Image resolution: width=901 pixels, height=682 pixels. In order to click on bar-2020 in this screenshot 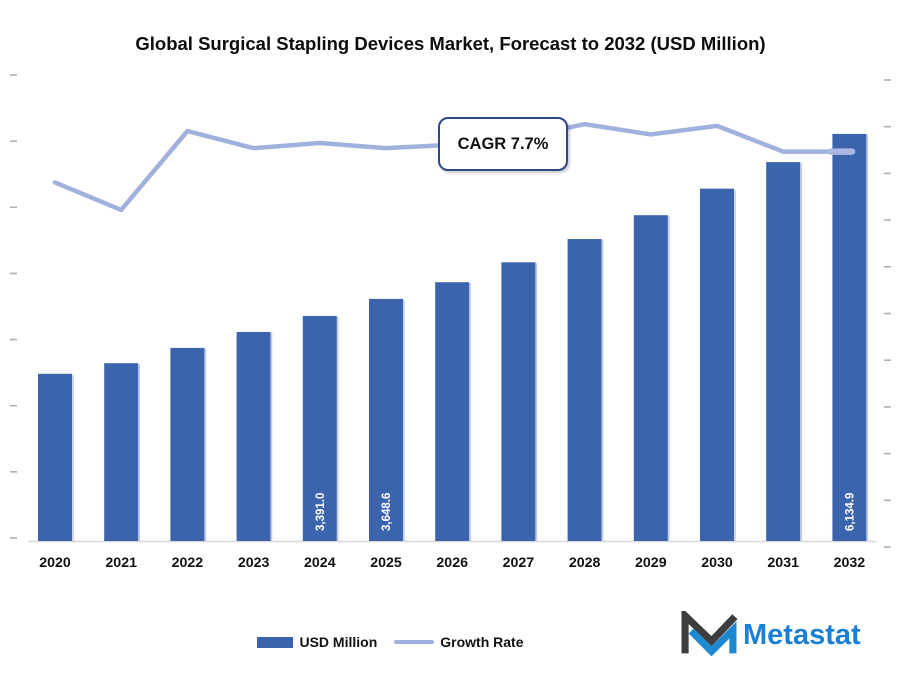, I will do `click(55, 457)`.